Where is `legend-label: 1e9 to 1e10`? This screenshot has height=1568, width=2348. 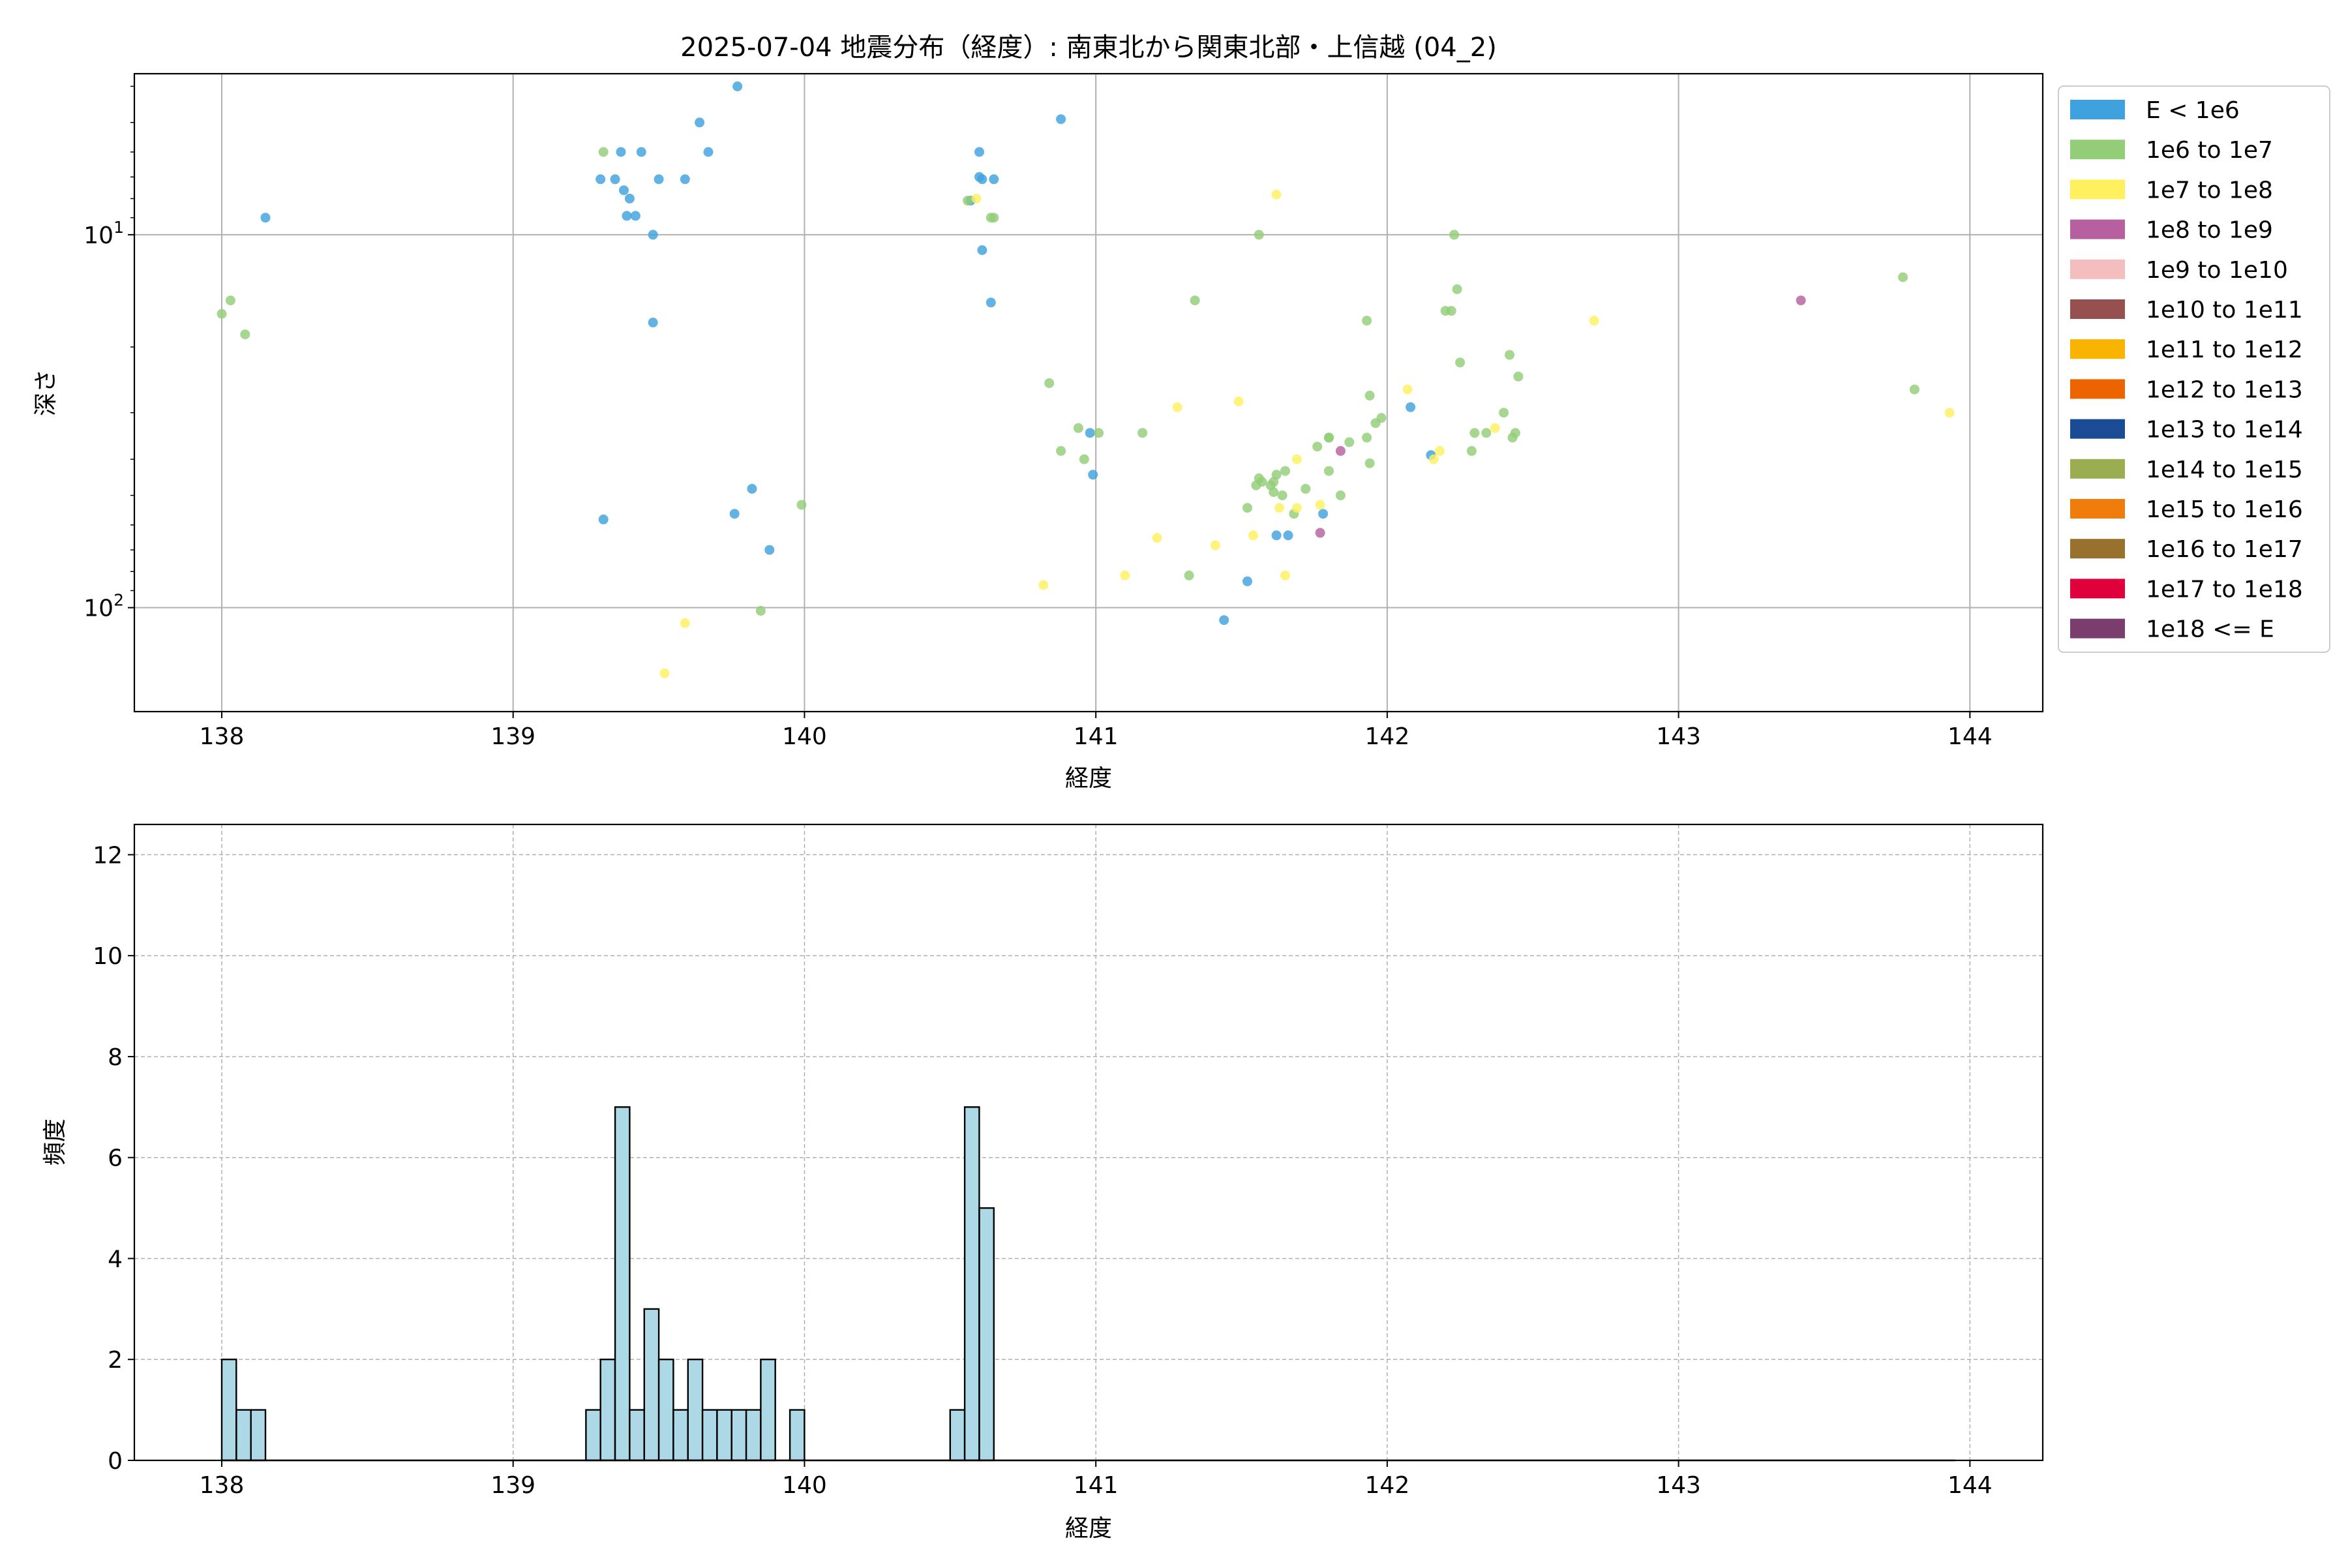 legend-label: 1e9 to 1e10 is located at coordinates (2217, 270).